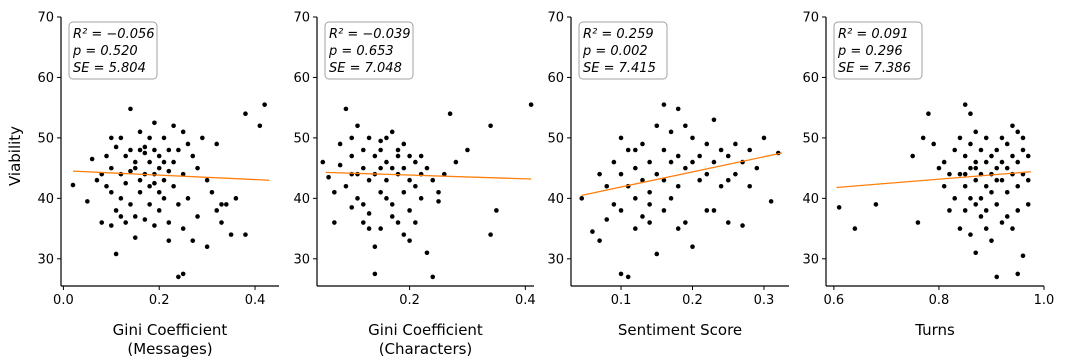  What do you see at coordinates (810, 199) in the screenshot?
I see `y-tick-label: 40` at bounding box center [810, 199].